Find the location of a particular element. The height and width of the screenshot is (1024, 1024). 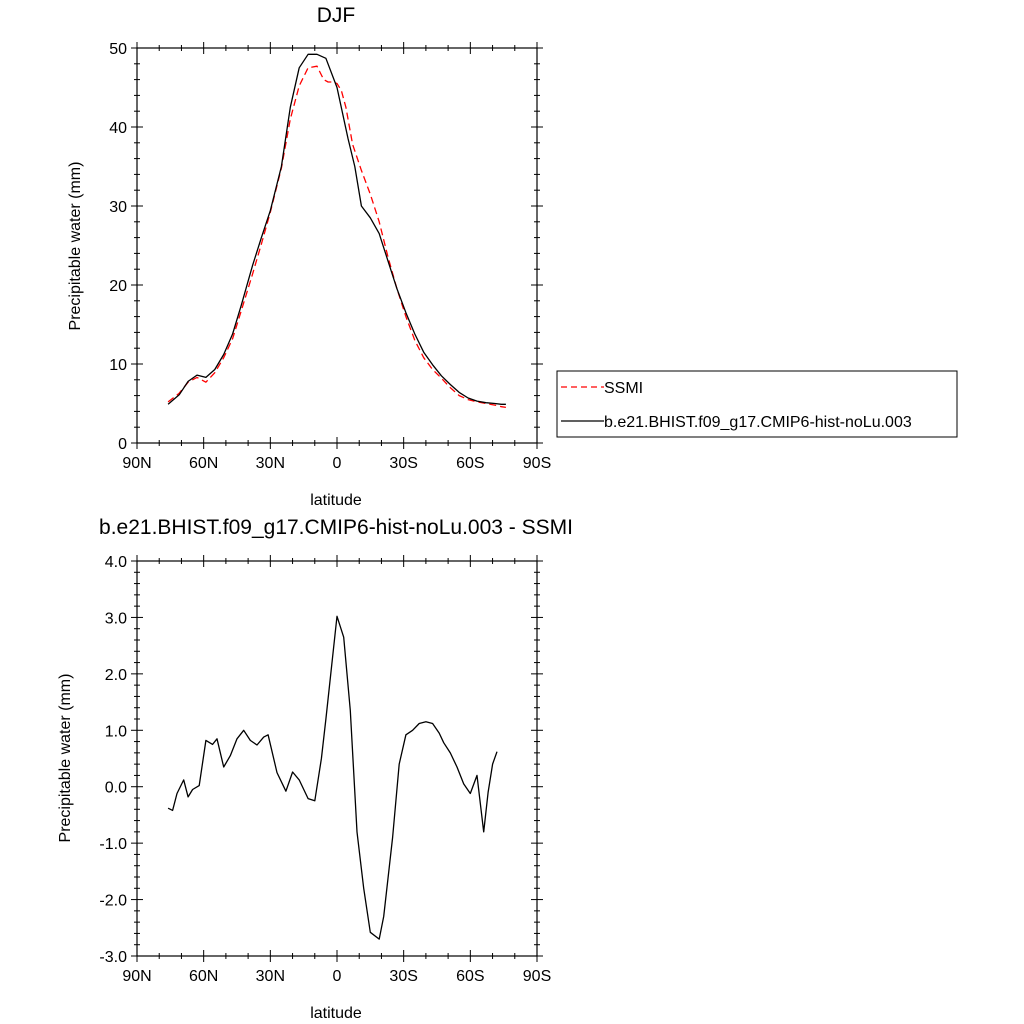

top-y-tick-labels: 0 10 20 30 40 50 is located at coordinates (118, 247).